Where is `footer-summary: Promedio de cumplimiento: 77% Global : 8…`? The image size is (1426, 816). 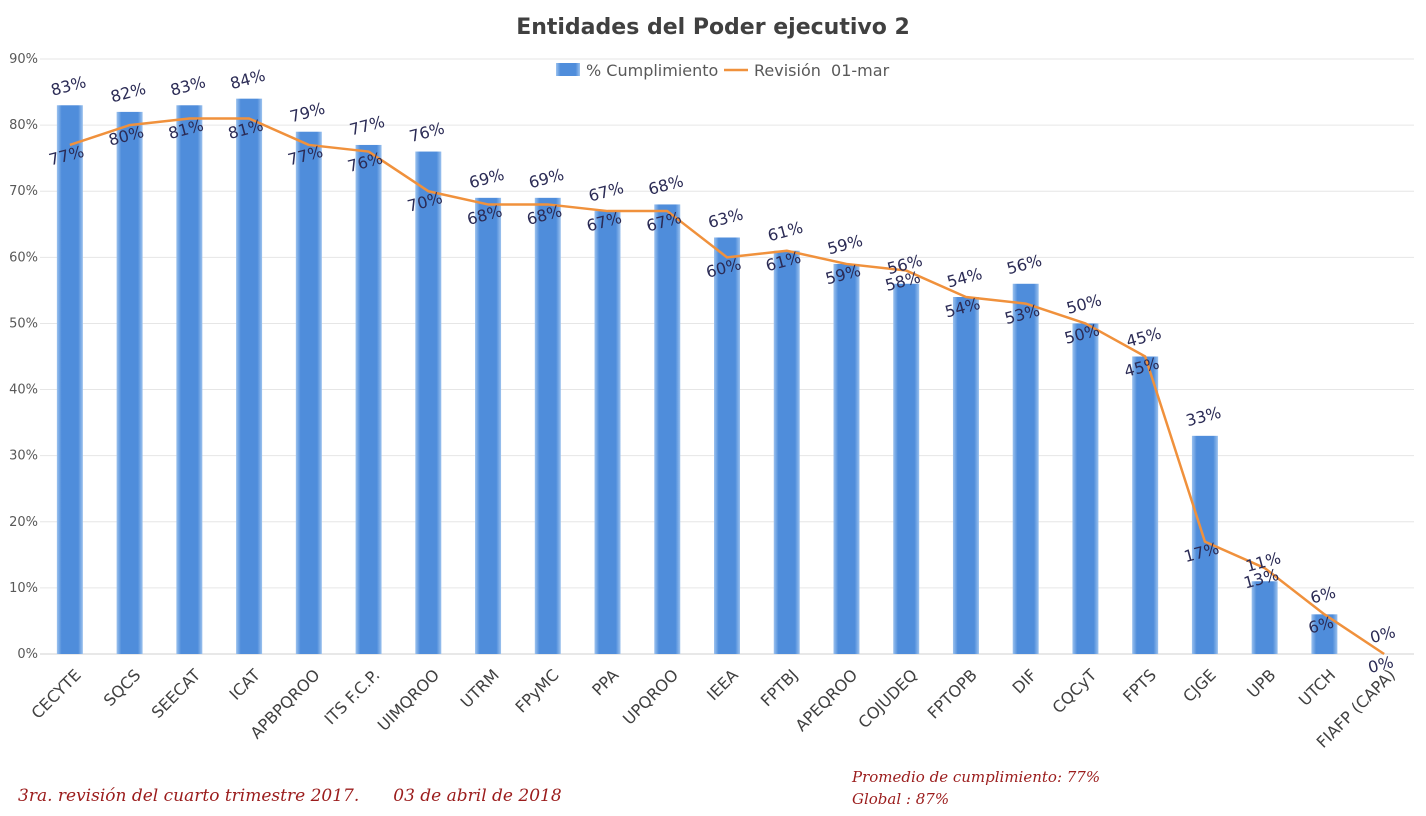
footer-summary: Promedio de cumplimiento: 77% Global : 8… is located at coordinates (976, 788).